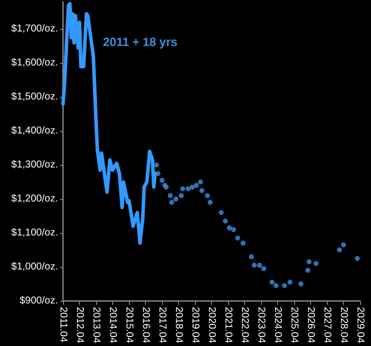 This screenshot has height=346, width=371. What do you see at coordinates (228, 325) in the screenshot?
I see `x-tick-label: 2021.04` at bounding box center [228, 325].